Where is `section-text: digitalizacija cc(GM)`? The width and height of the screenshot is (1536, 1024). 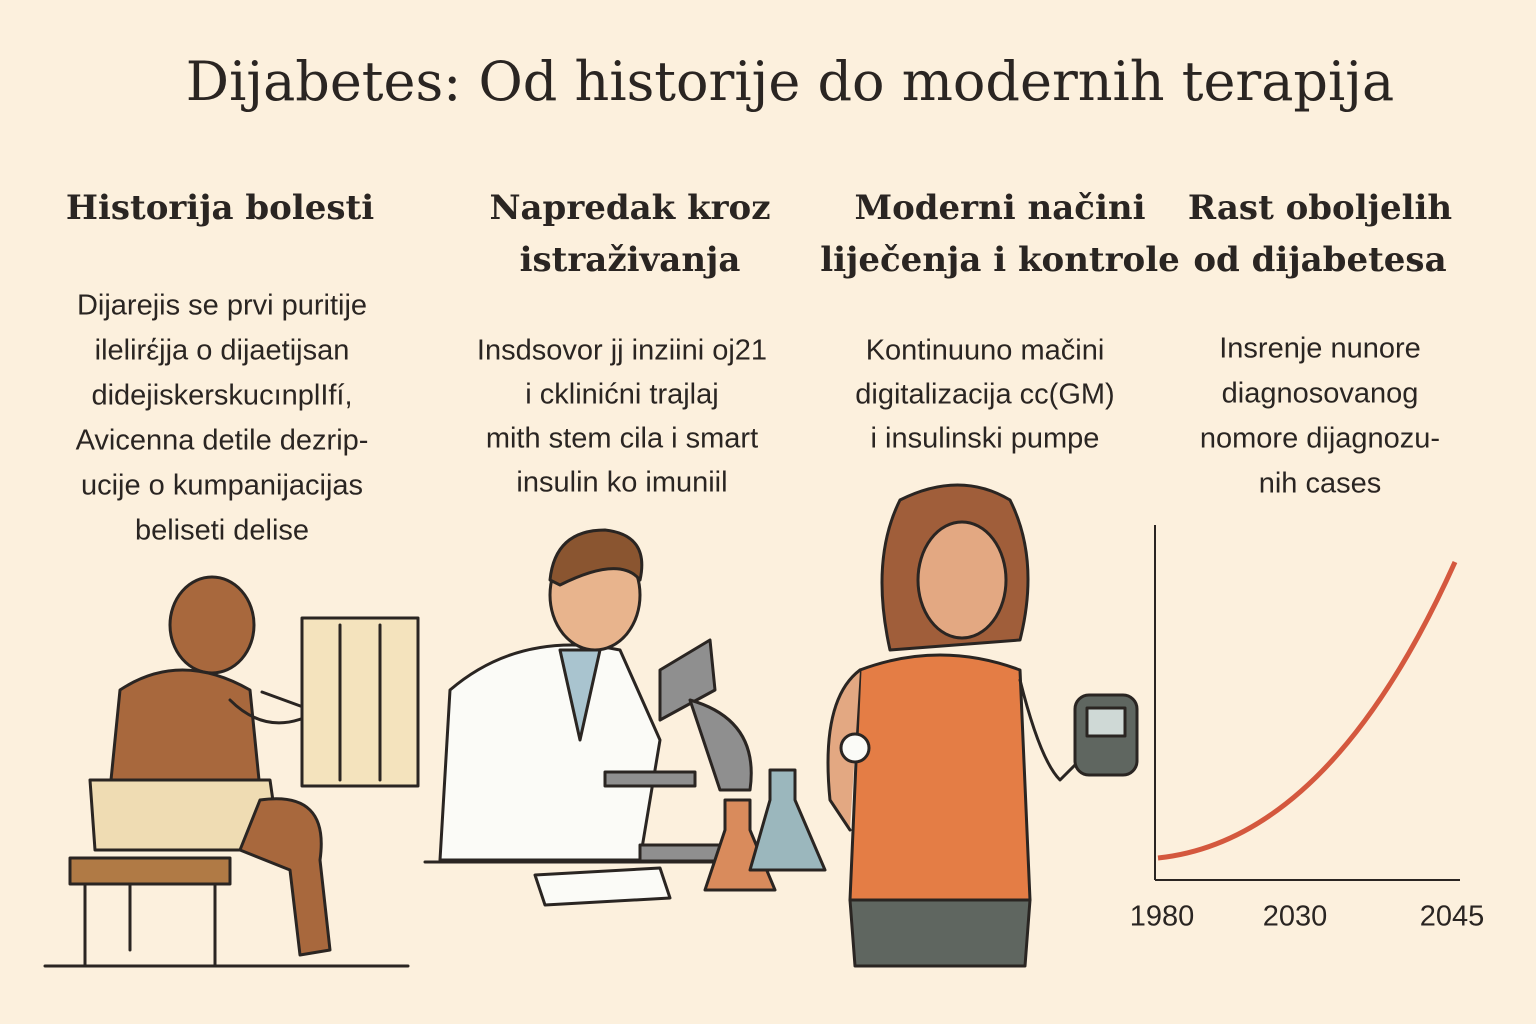 section-text: digitalizacija cc(GM) is located at coordinates (984, 395).